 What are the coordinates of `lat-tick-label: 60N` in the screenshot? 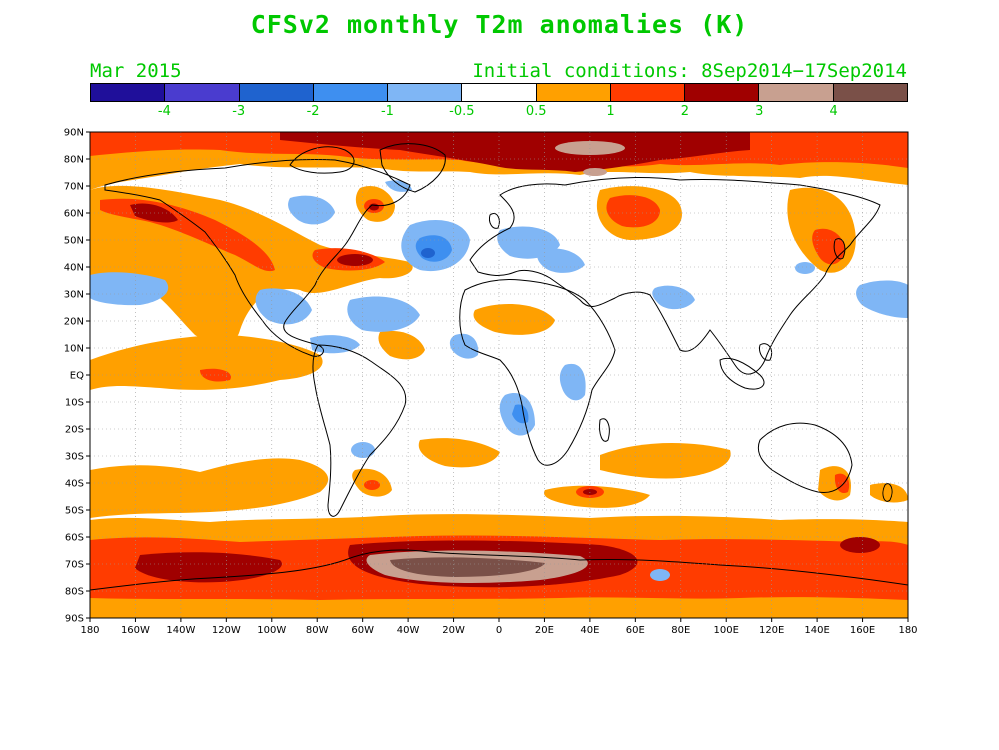 It's located at (74, 214).